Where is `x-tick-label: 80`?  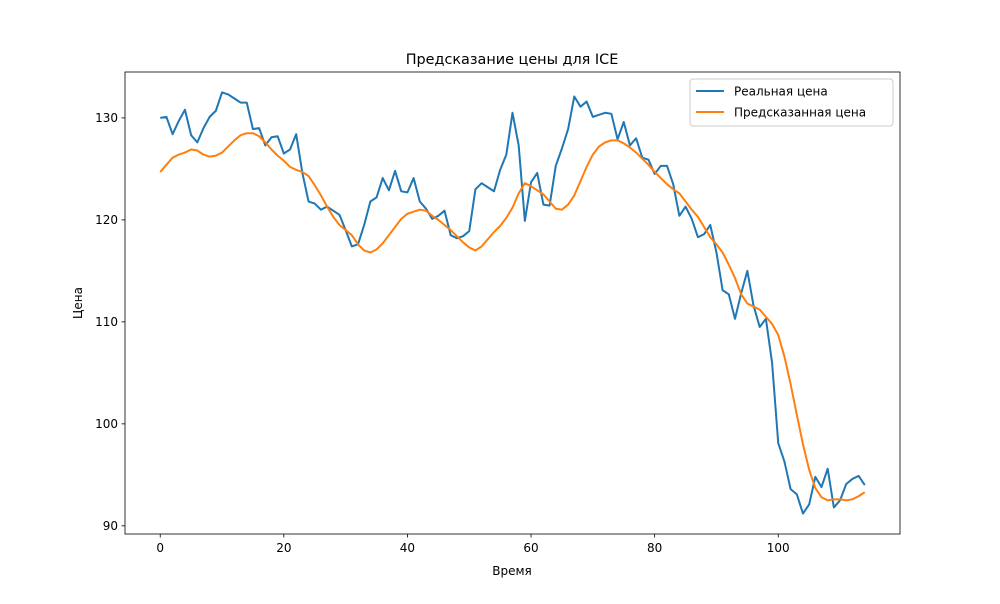 x-tick-label: 80 is located at coordinates (654, 548).